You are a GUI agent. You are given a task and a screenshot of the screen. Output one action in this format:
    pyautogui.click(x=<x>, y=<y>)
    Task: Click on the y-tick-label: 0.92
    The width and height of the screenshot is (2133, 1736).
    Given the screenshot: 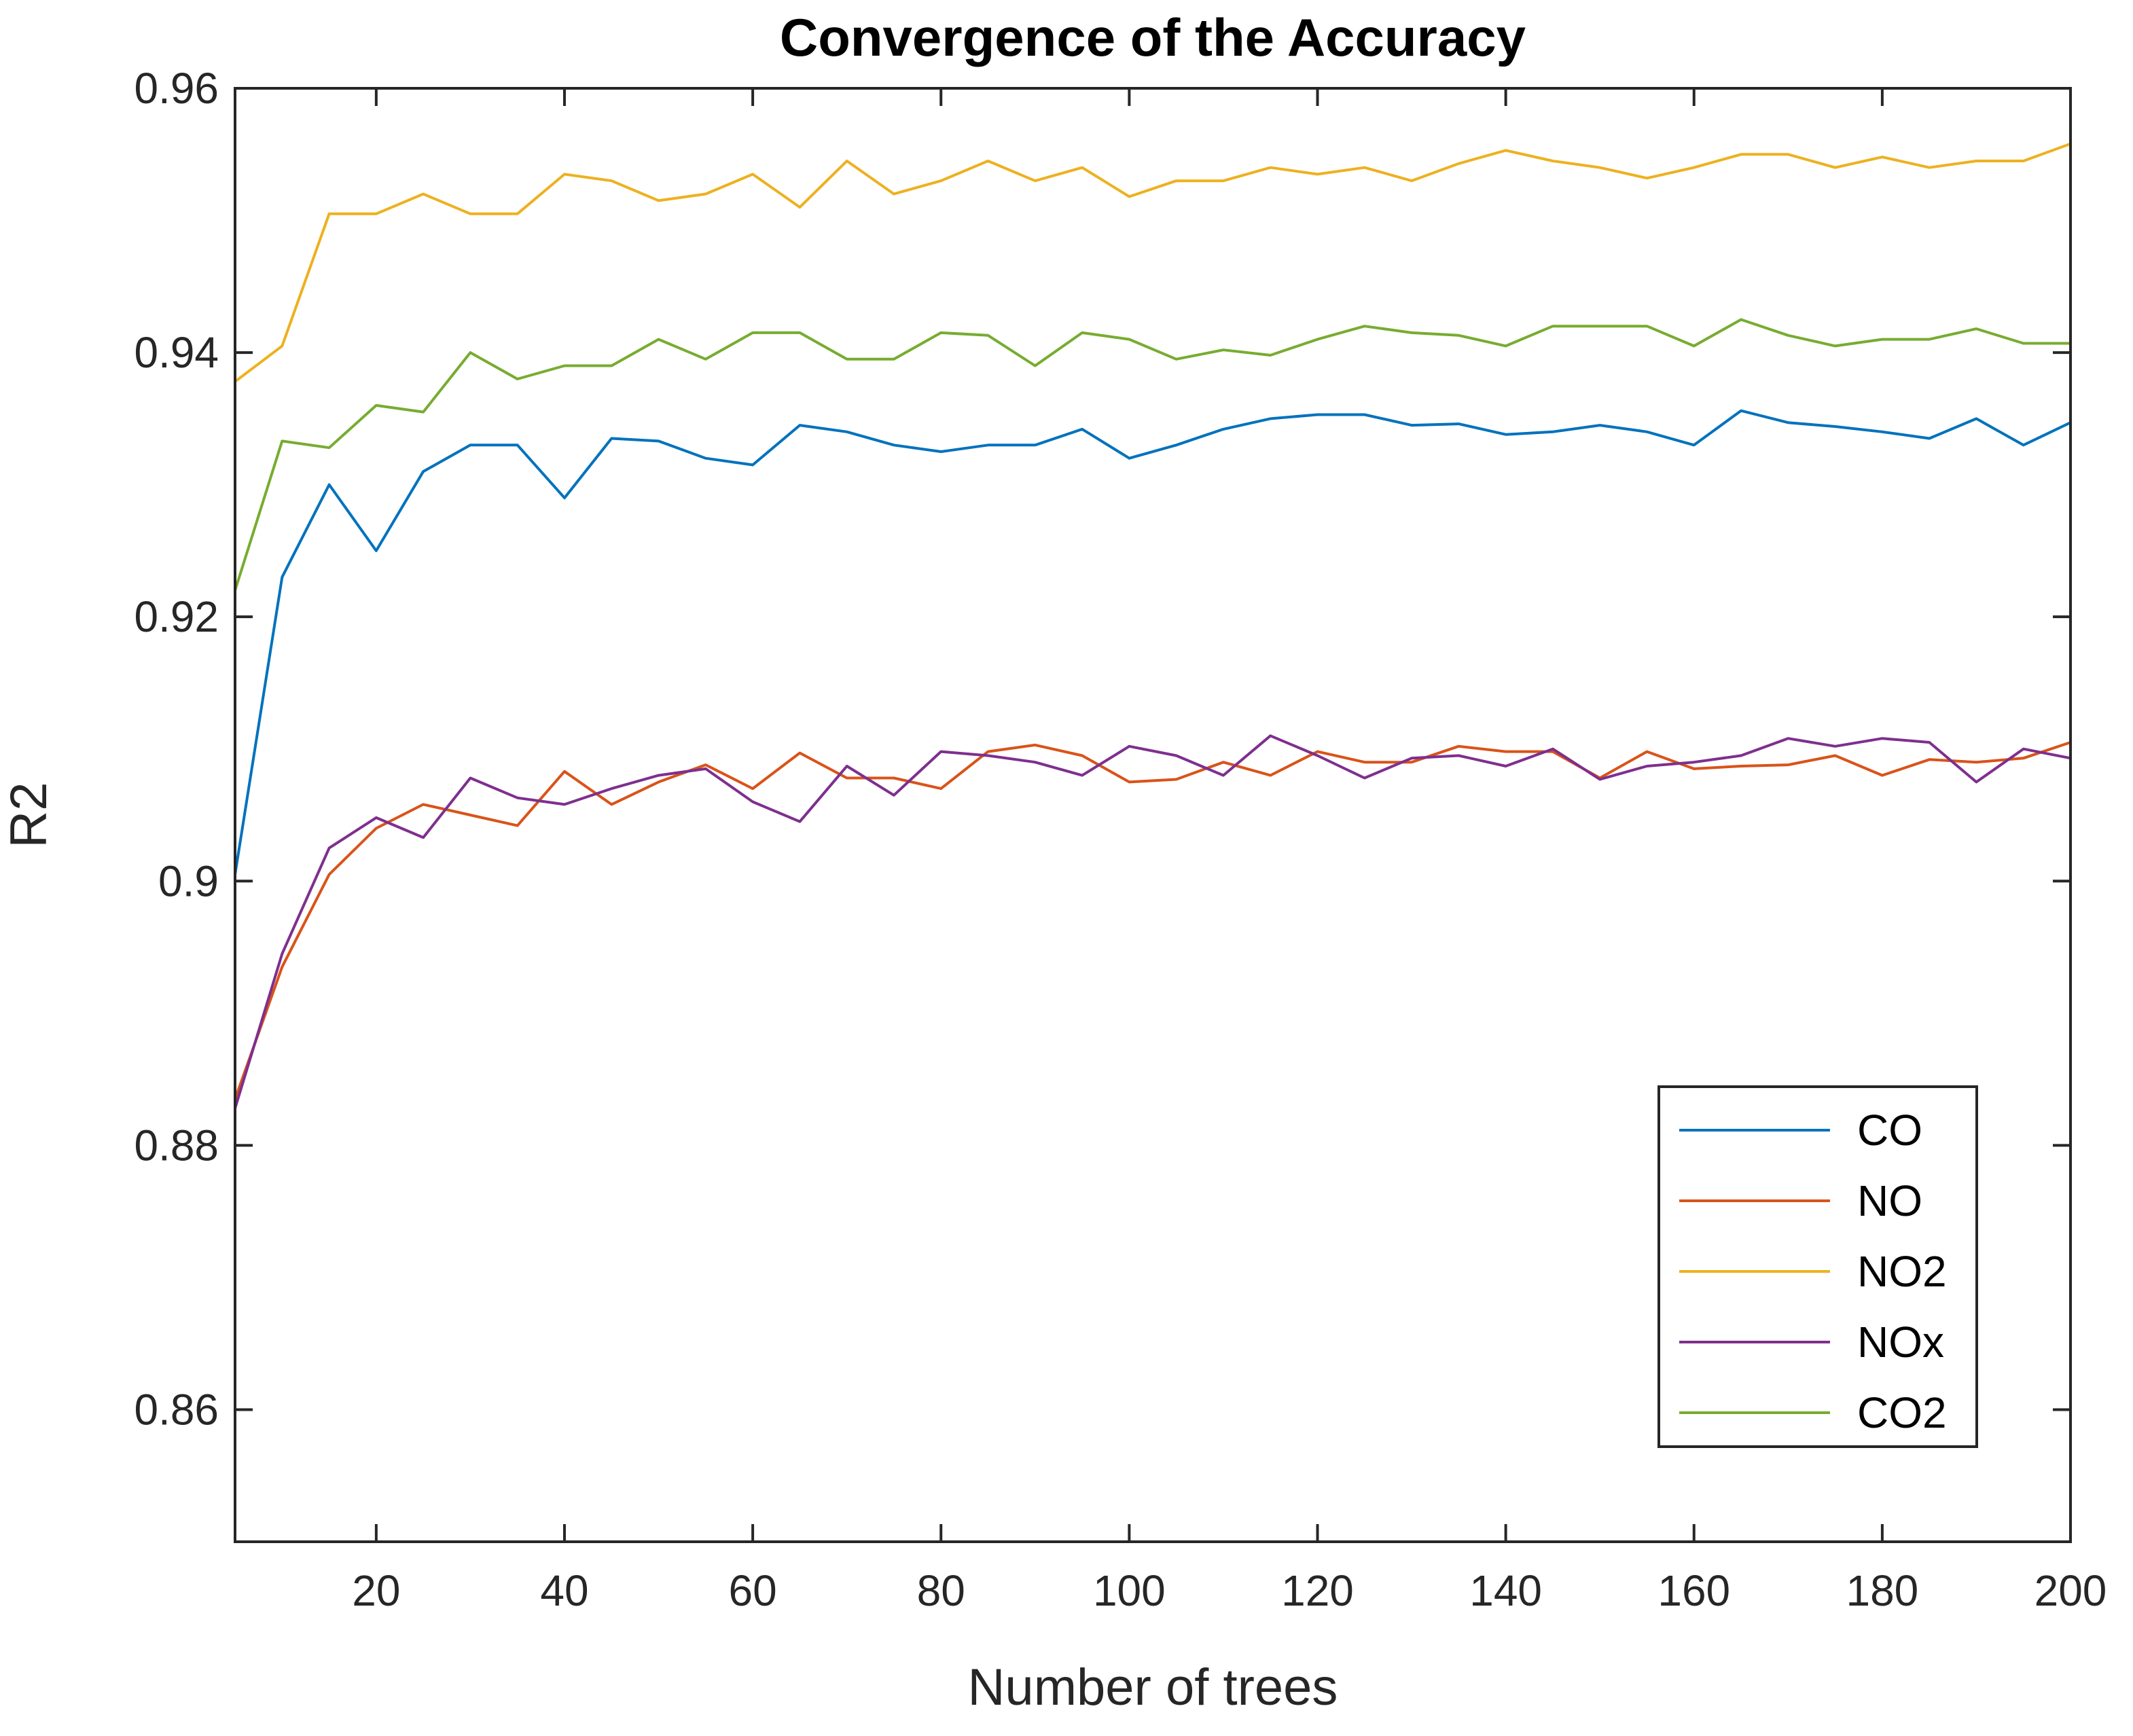 What is the action you would take?
    pyautogui.click(x=176, y=616)
    